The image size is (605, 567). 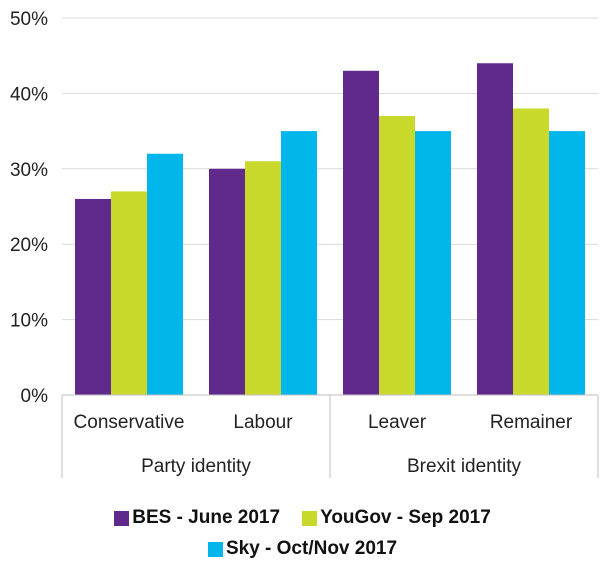 What do you see at coordinates (330, 436) in the screenshot?
I see `x-axis` at bounding box center [330, 436].